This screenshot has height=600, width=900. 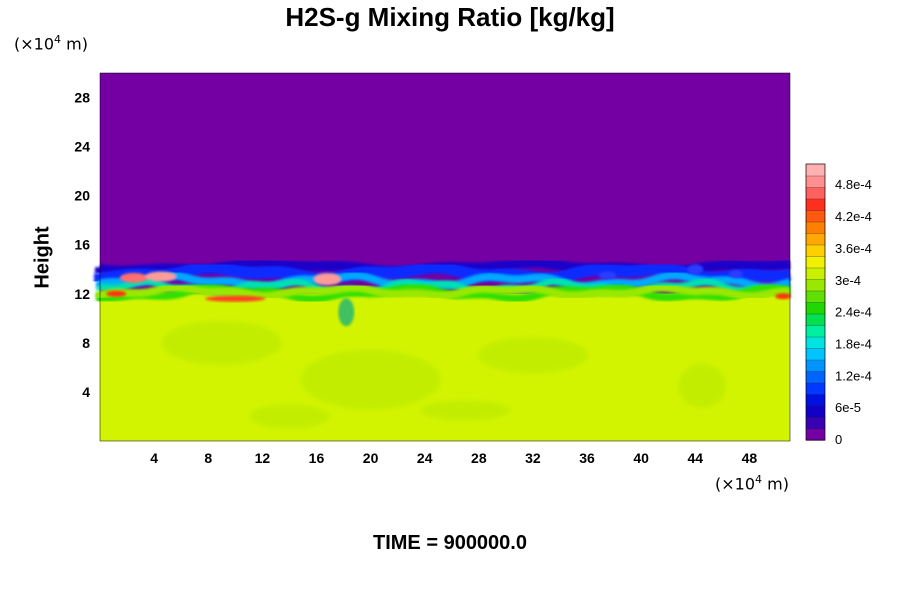 What do you see at coordinates (82, 147) in the screenshot?
I see `y-tick-label: 24` at bounding box center [82, 147].